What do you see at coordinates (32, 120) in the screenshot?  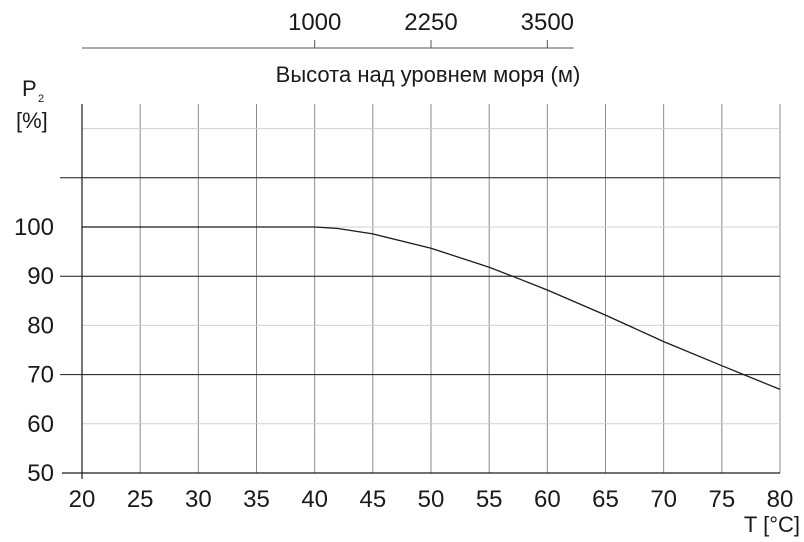 I see `y-axis-unit-label: [%]` at bounding box center [32, 120].